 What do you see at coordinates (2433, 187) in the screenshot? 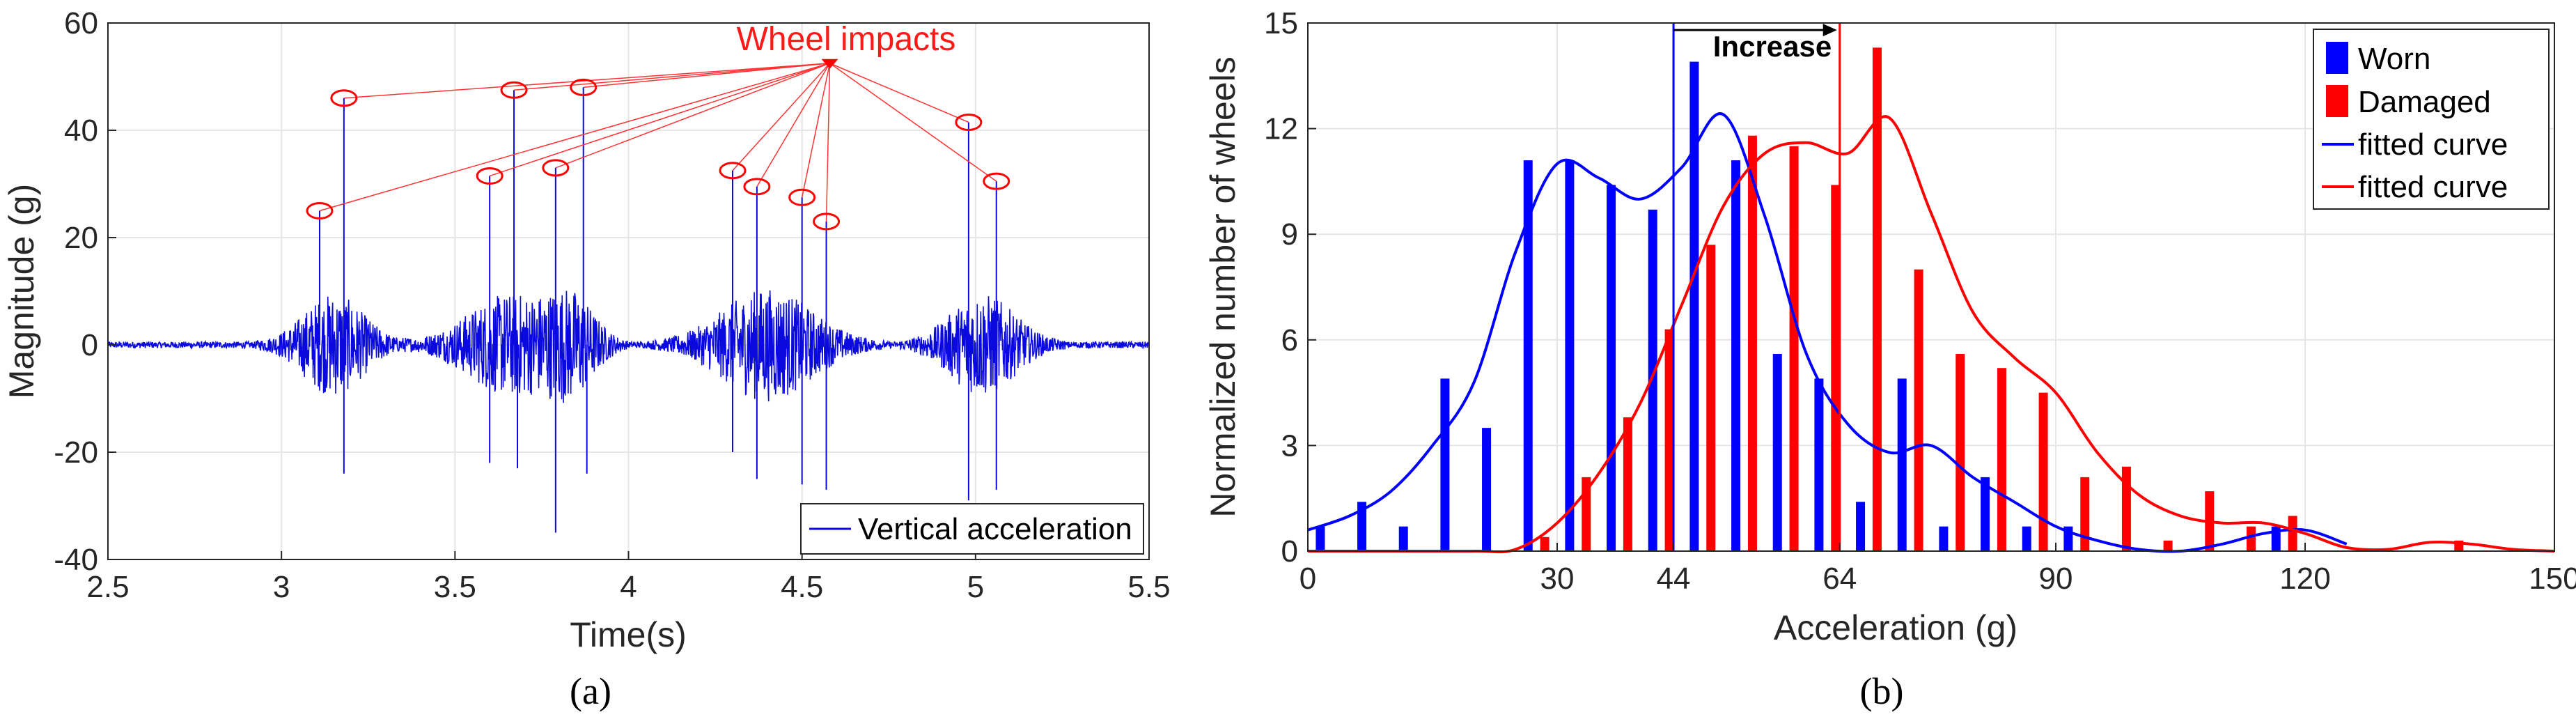
I see `legend-red-curve-label: fitted curve` at bounding box center [2433, 187].